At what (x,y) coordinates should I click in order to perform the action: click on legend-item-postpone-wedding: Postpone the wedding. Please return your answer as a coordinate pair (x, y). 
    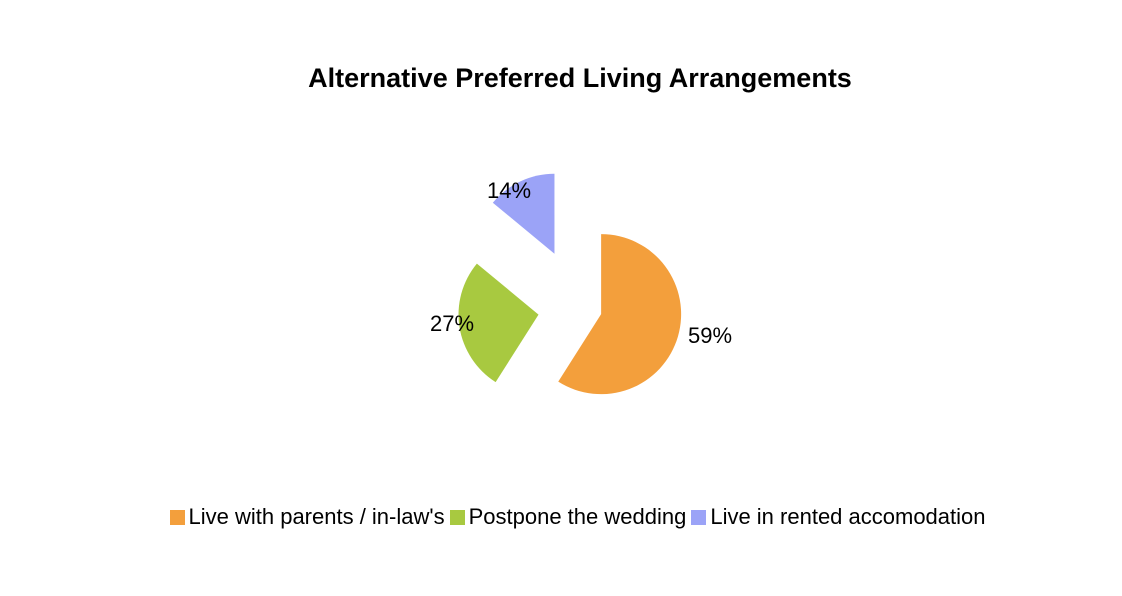
    Looking at the image, I should click on (568, 517).